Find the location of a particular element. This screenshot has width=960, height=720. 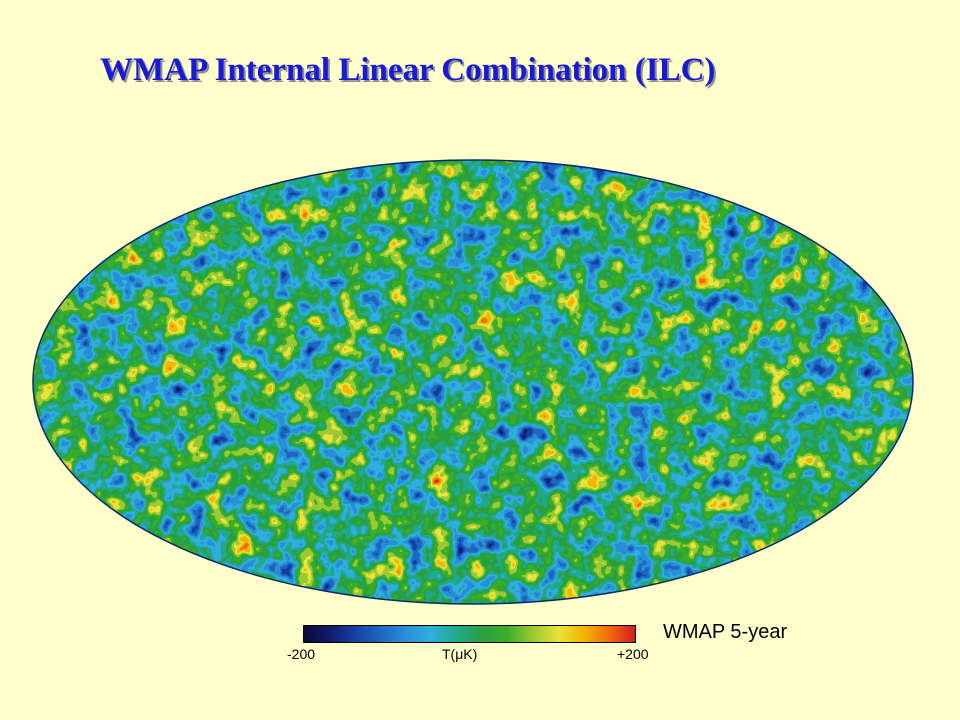

slide-title: WMAP Internal Linear Combination (ILC) is located at coordinates (408, 70).